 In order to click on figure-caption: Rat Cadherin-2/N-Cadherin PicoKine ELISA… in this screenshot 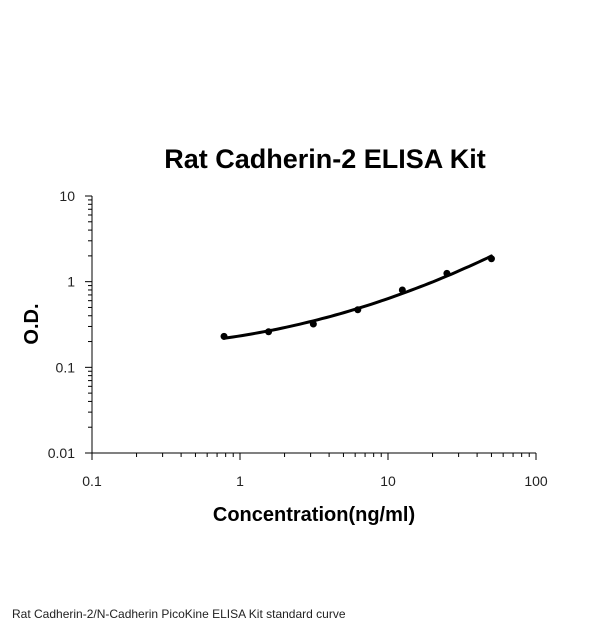, I will do `click(179, 614)`.